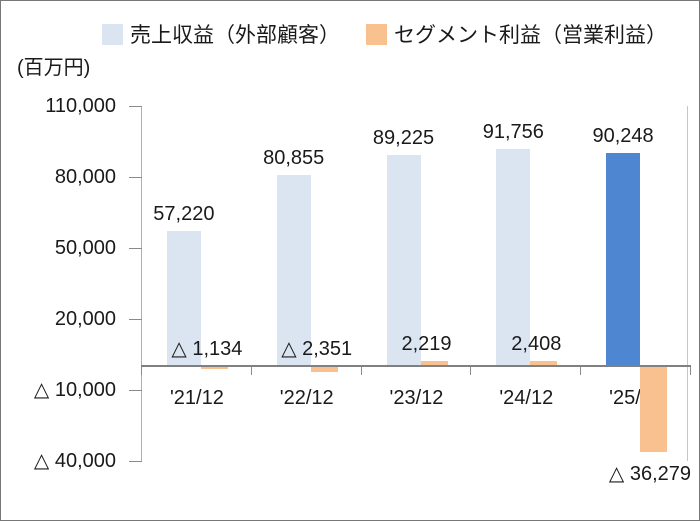 The image size is (700, 521). I want to click on revenue-legend-swatch, so click(112, 34).